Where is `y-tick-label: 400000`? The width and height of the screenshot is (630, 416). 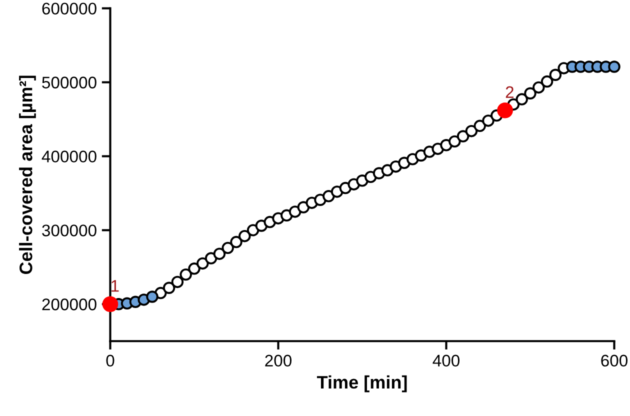 y-tick-label: 400000 is located at coordinates (69, 156).